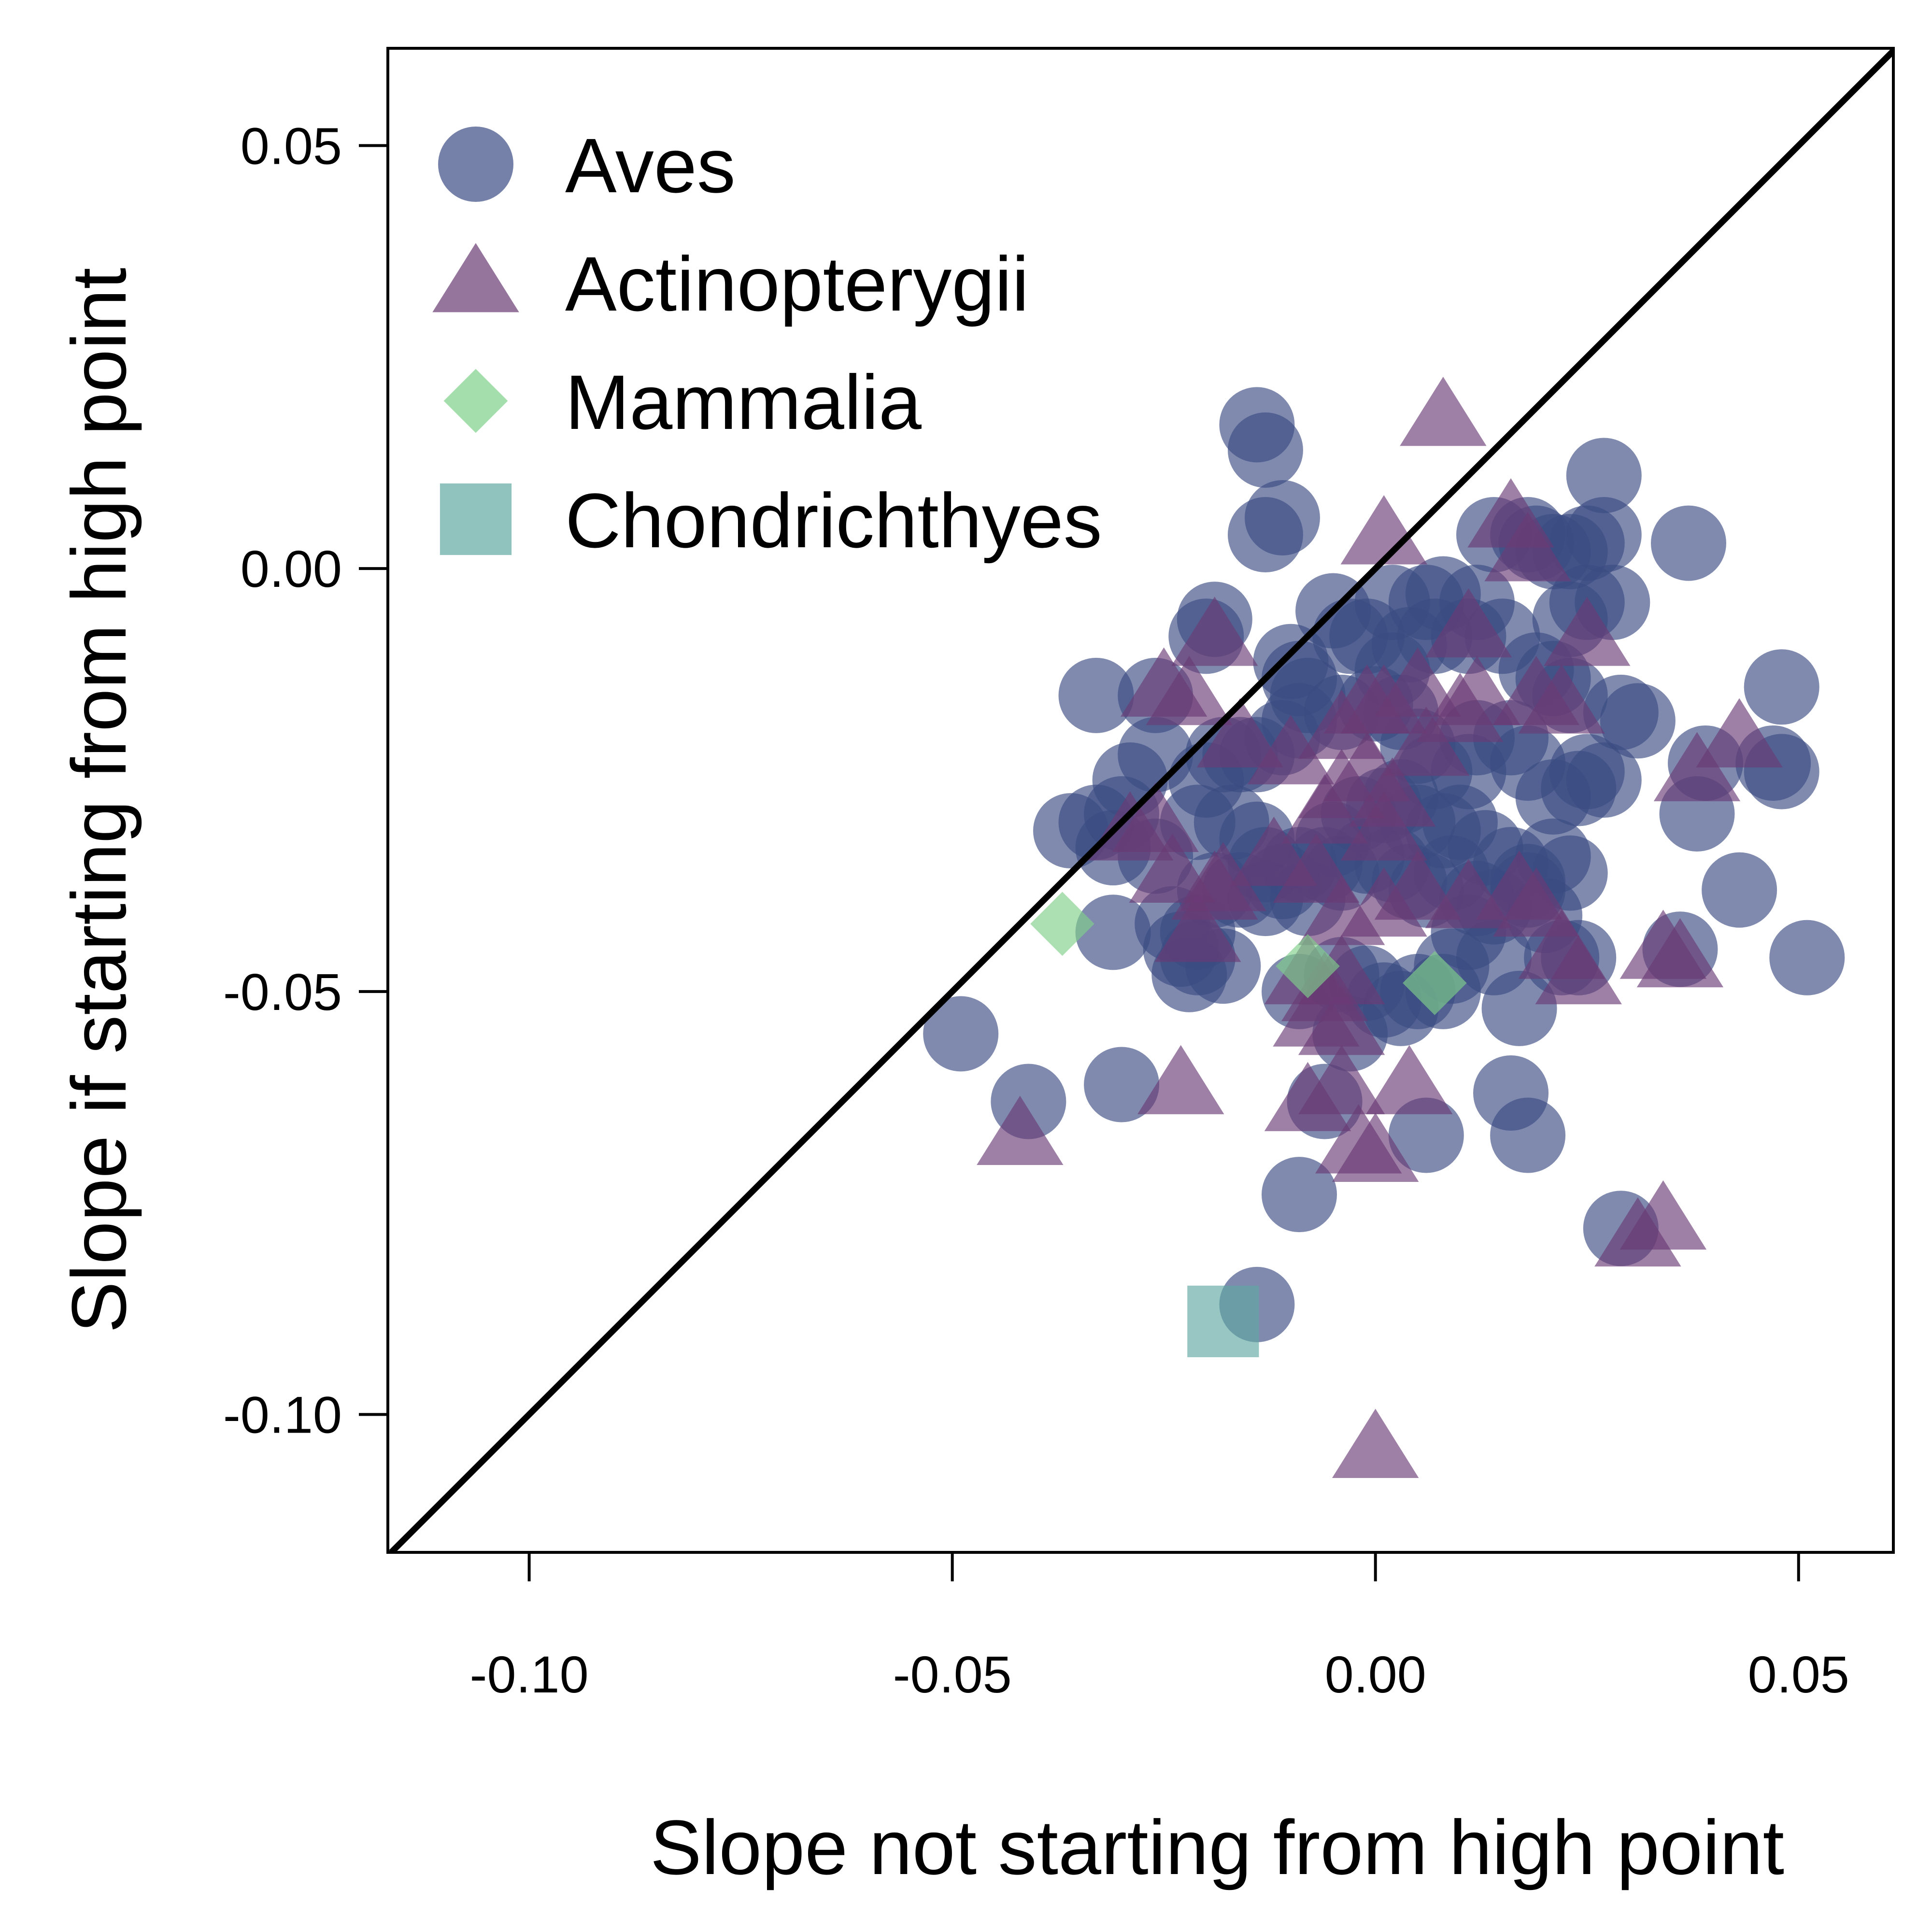 The height and width of the screenshot is (1932, 1932). Describe the element at coordinates (797, 284) in the screenshot. I see `legend-label-actinopterygii: Actinopterygii` at that location.